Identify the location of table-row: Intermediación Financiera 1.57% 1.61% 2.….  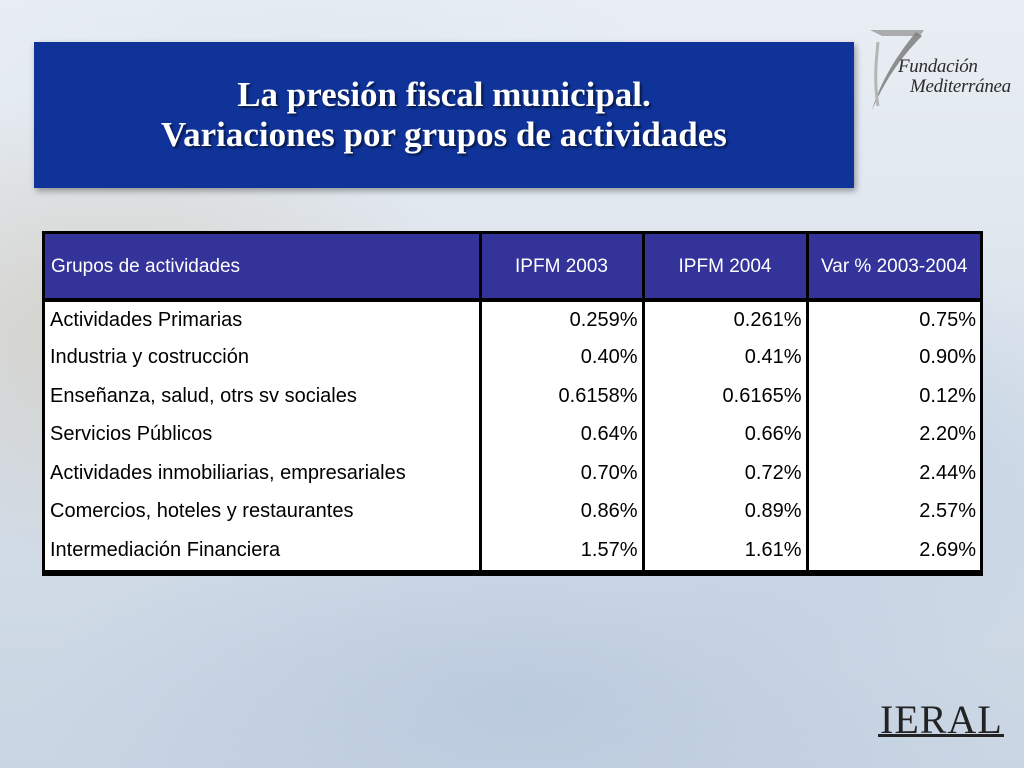
(512, 550).